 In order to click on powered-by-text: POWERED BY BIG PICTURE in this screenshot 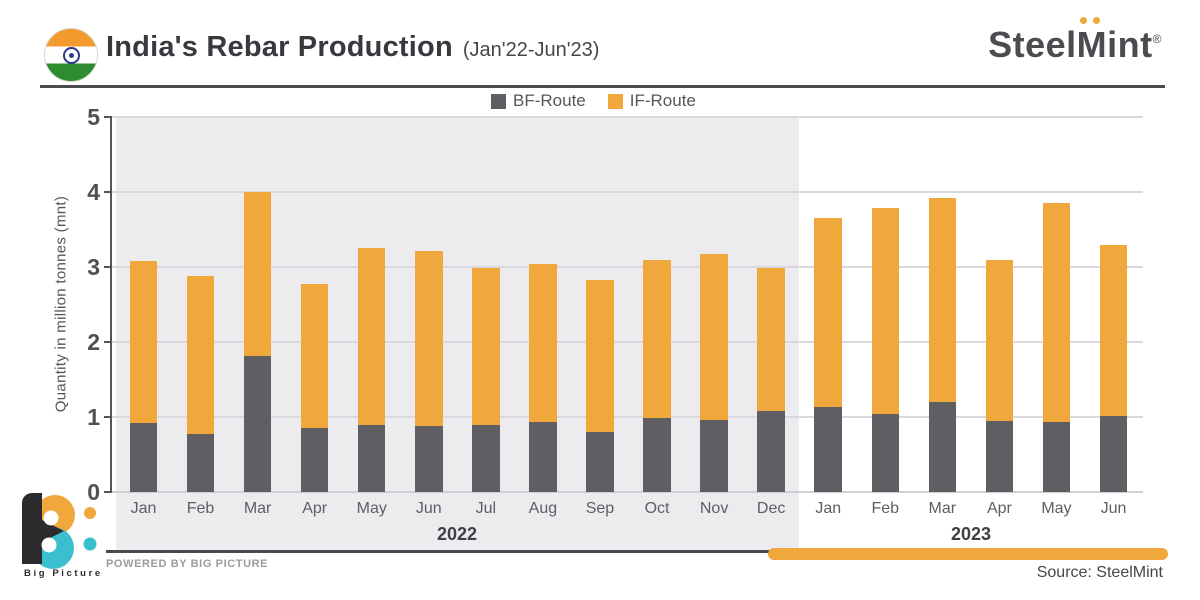, I will do `click(187, 564)`.